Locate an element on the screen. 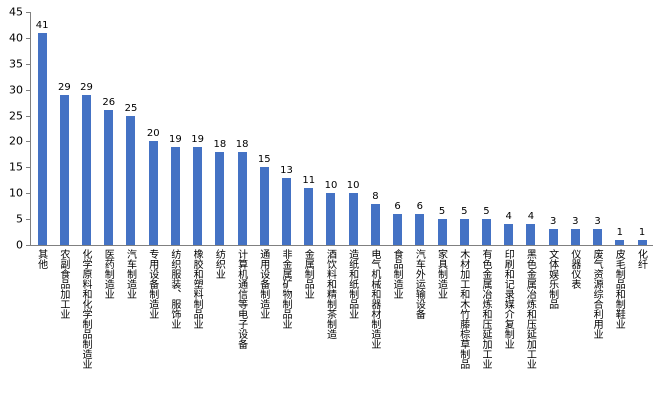 This screenshot has height=401, width=660. x-category-label: 化纤 is located at coordinates (641, 259).